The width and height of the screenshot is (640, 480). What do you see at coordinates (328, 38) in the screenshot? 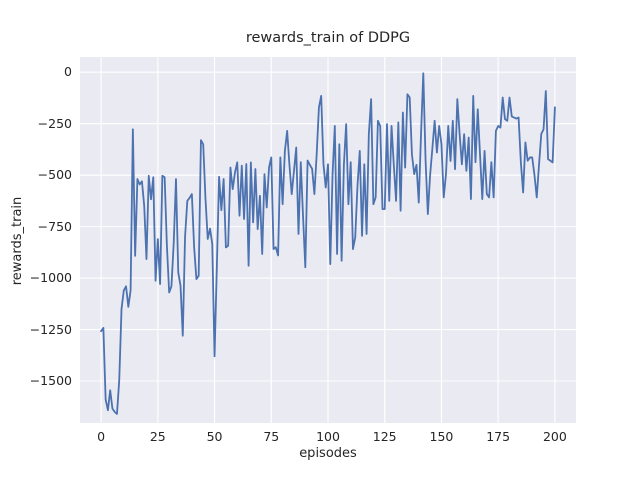
I see `chart-title: rewards_train of DDPG` at bounding box center [328, 38].